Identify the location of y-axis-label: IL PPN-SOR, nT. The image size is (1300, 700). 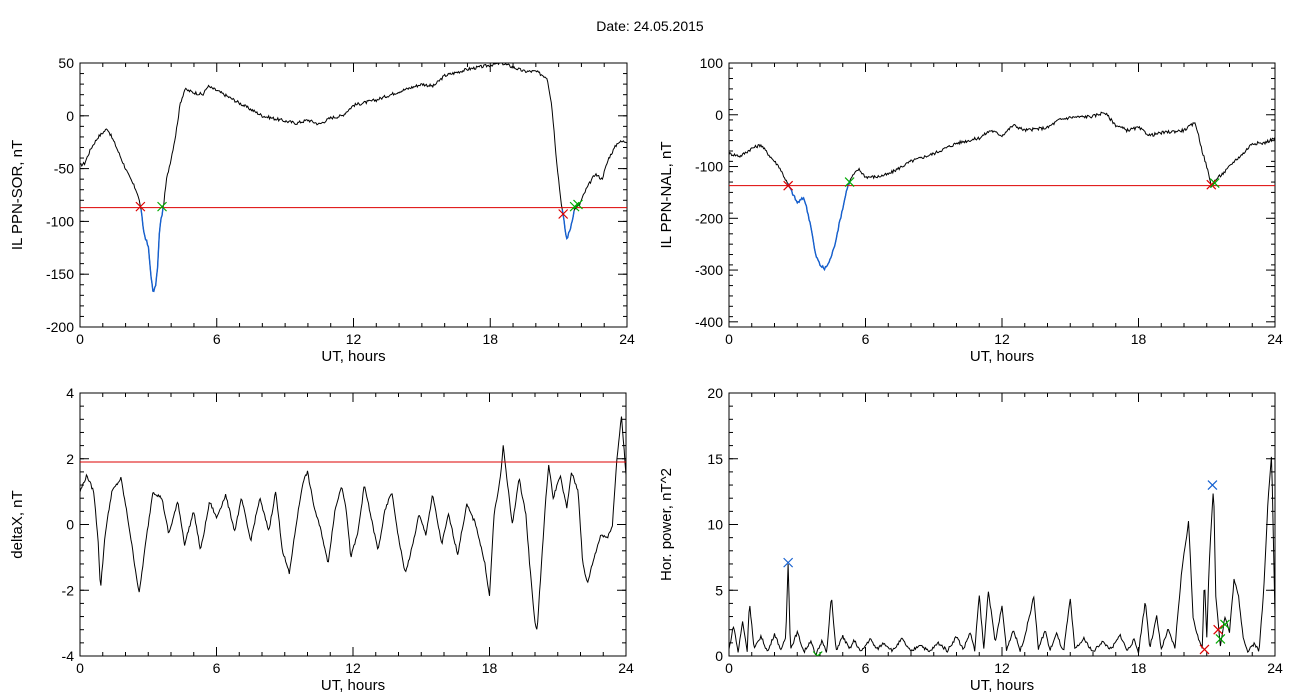
(17, 195).